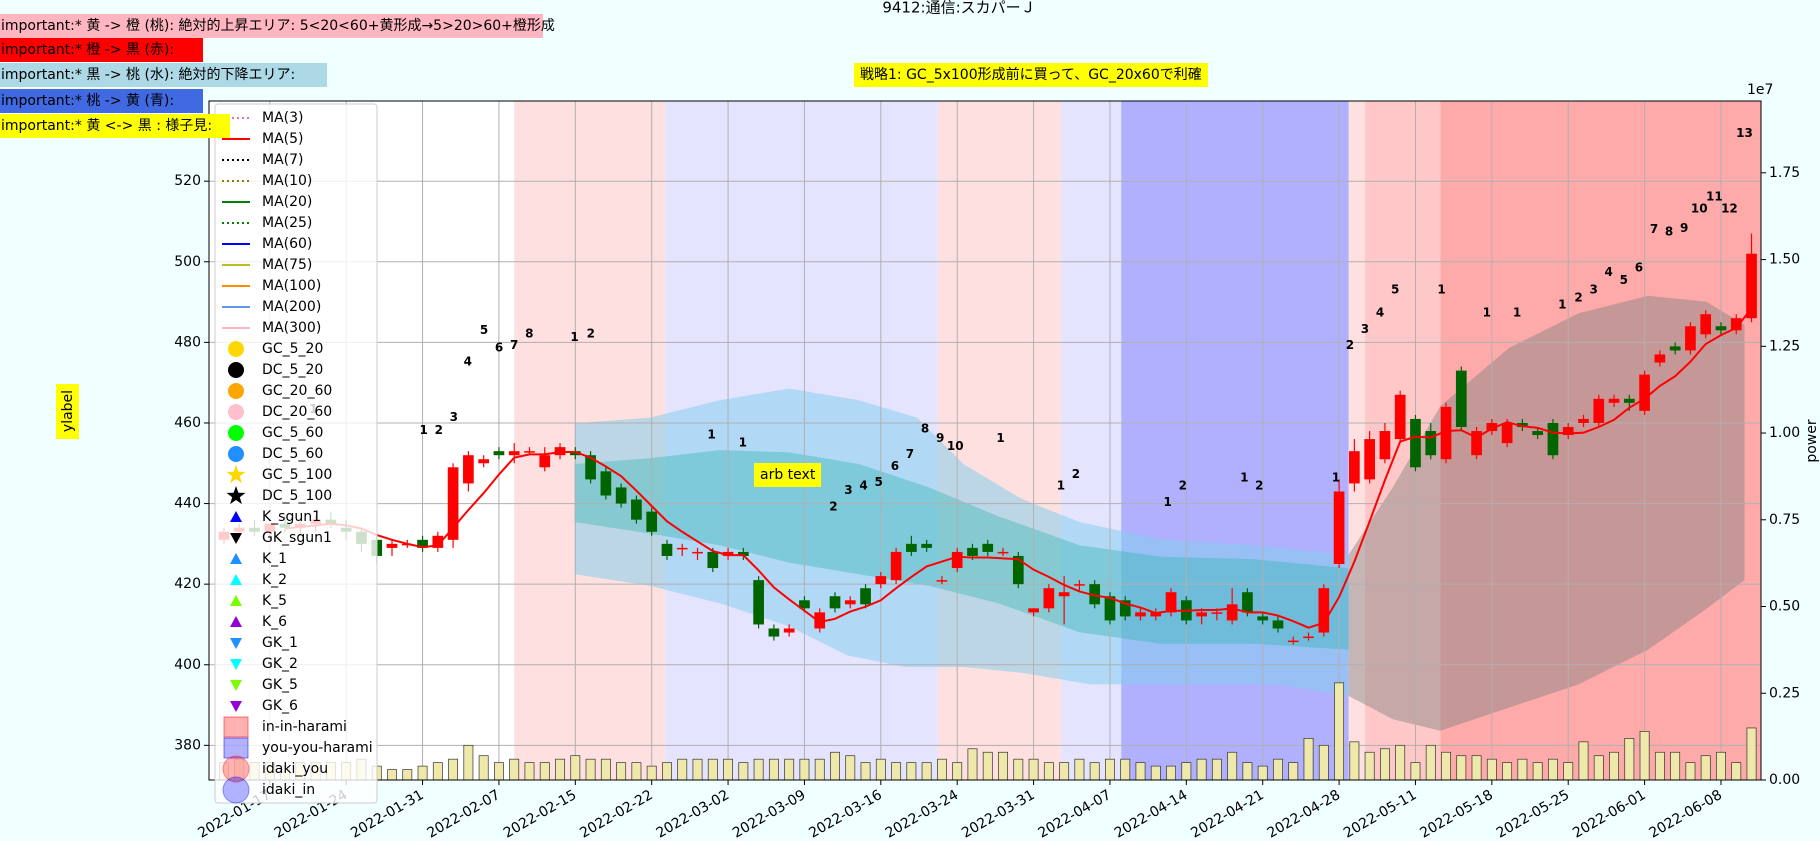 This screenshot has width=1820, height=841. Describe the element at coordinates (1714, 197) in the screenshot. I see `signal-count: 11` at that location.